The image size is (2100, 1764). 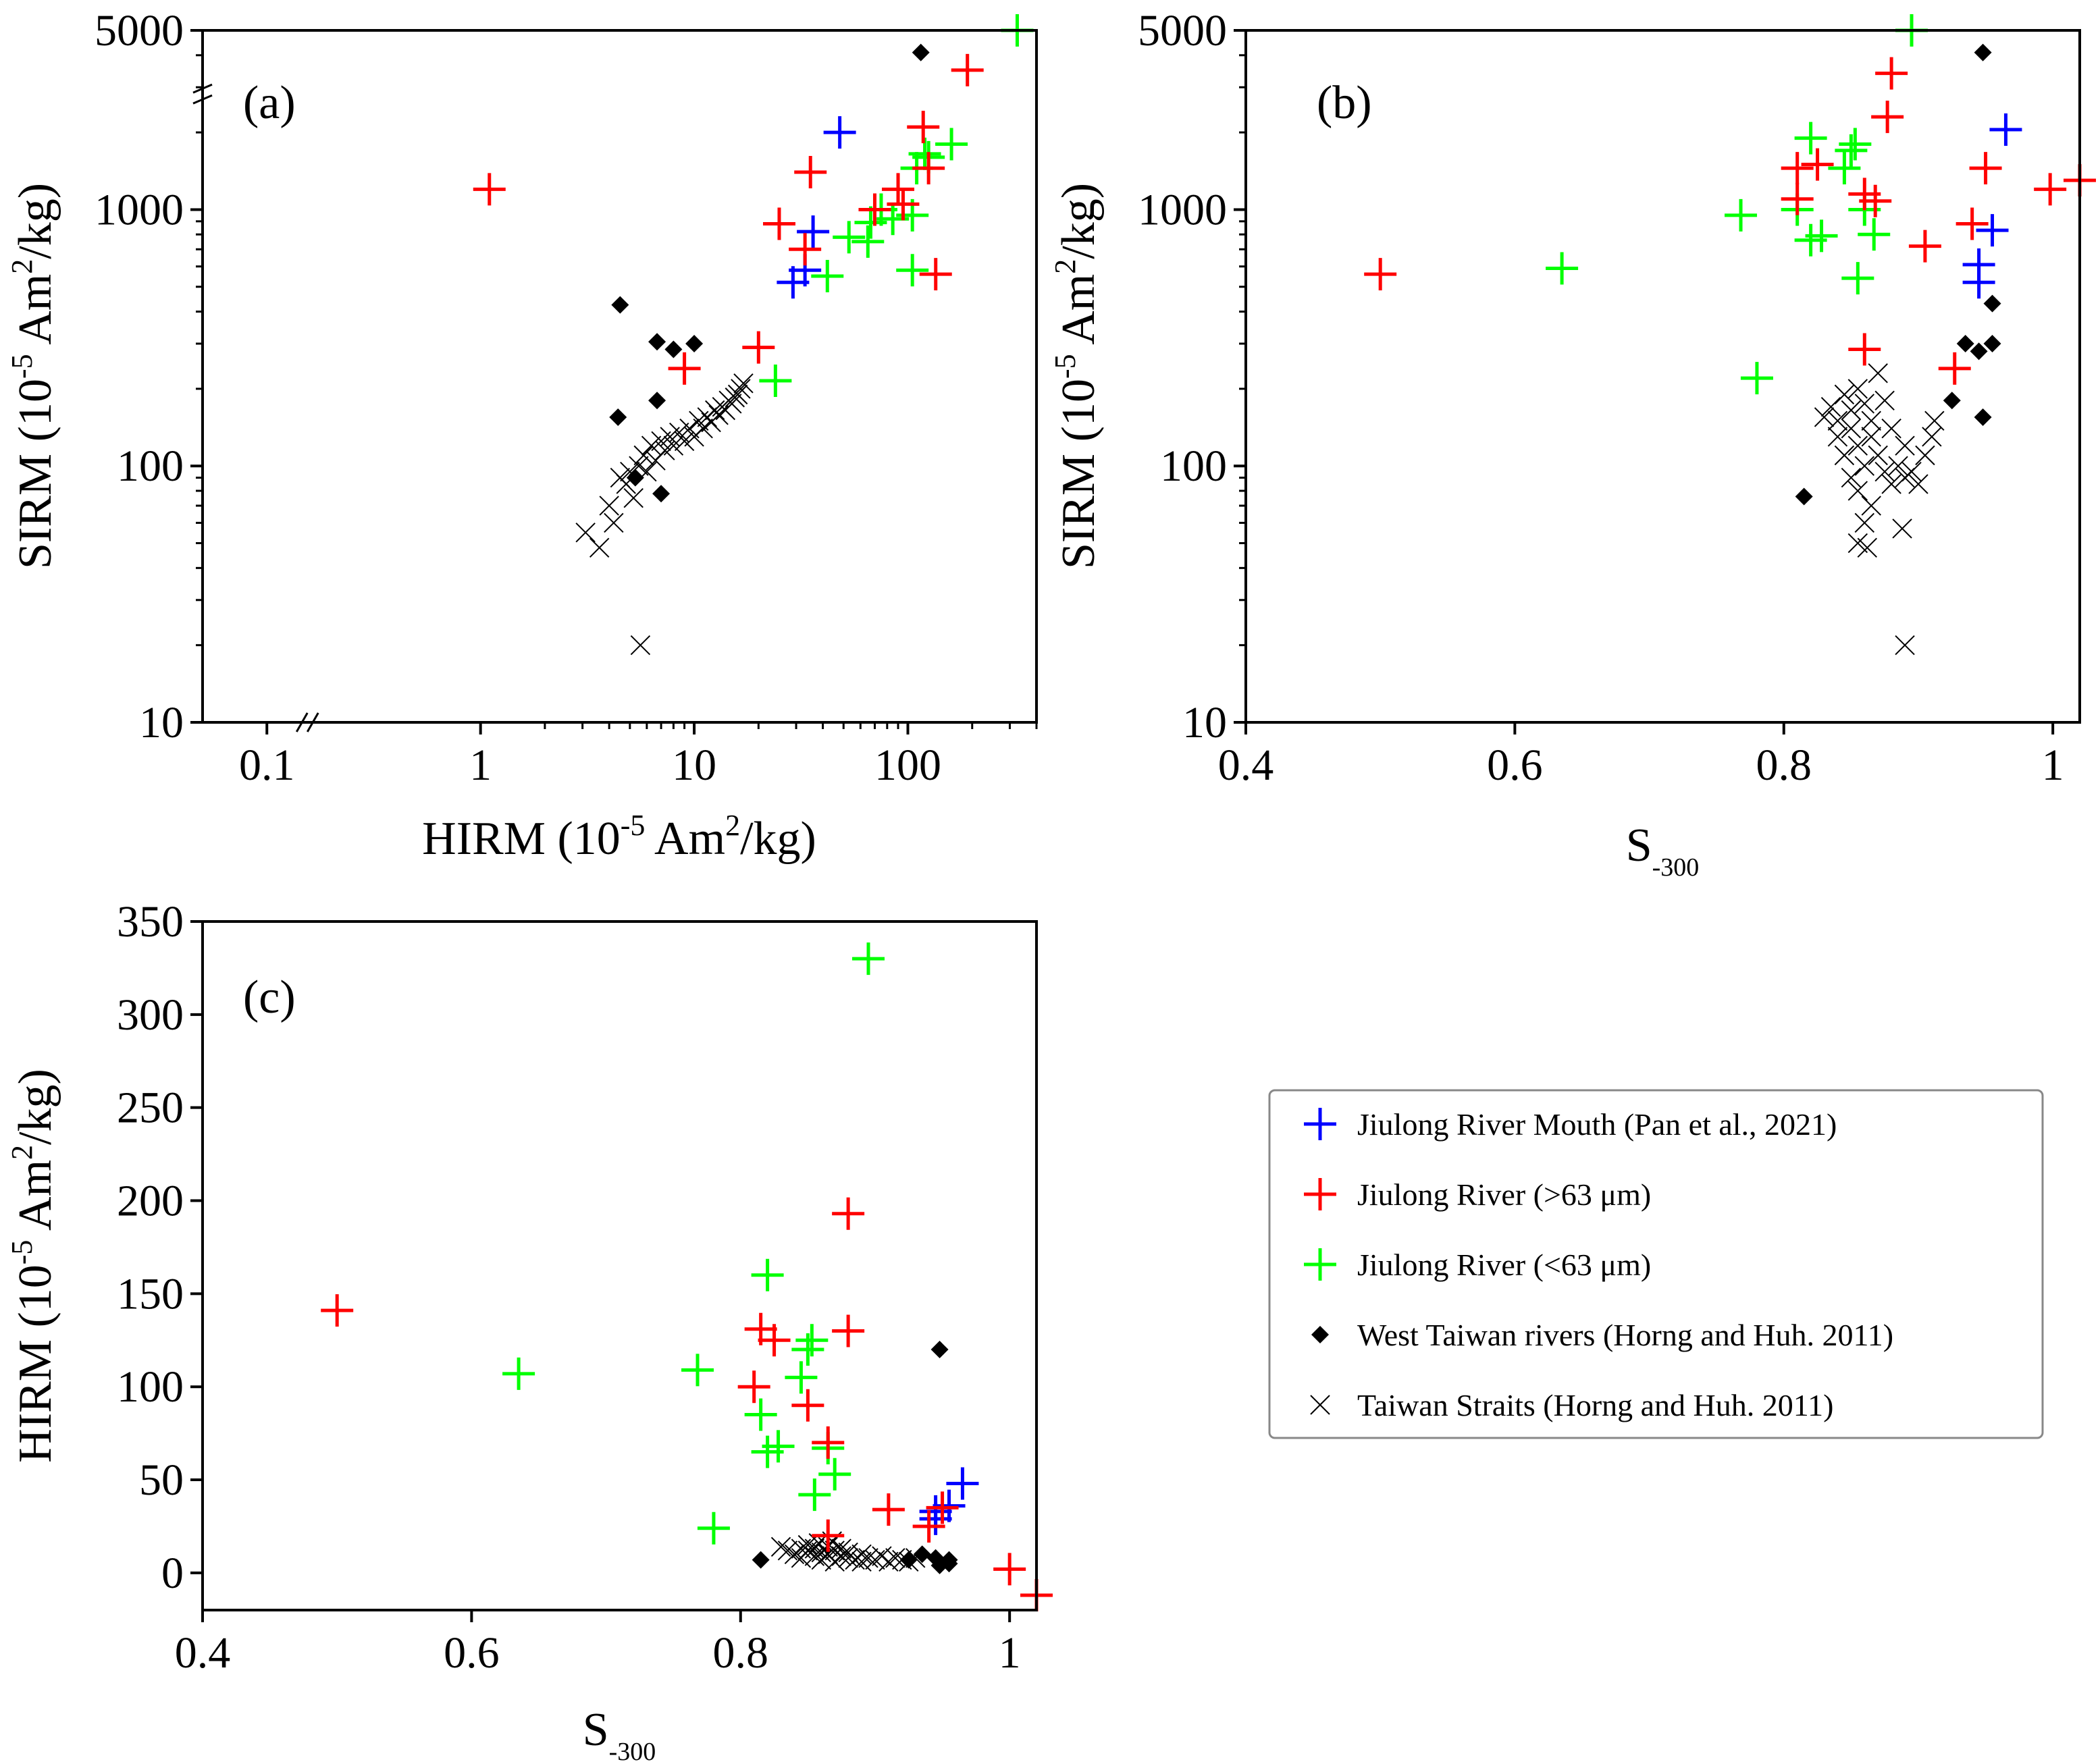 What do you see at coordinates (1204, 722) in the screenshot?
I see `y-tick-label: 10` at bounding box center [1204, 722].